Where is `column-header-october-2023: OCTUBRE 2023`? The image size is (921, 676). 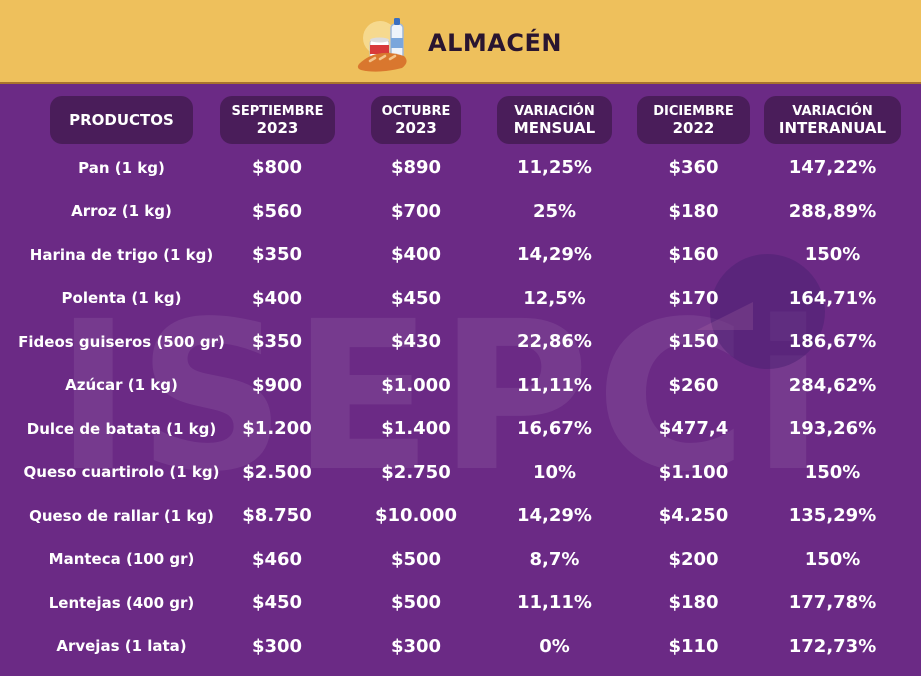 column-header-october-2023: OCTUBRE 2023 is located at coordinates (416, 120).